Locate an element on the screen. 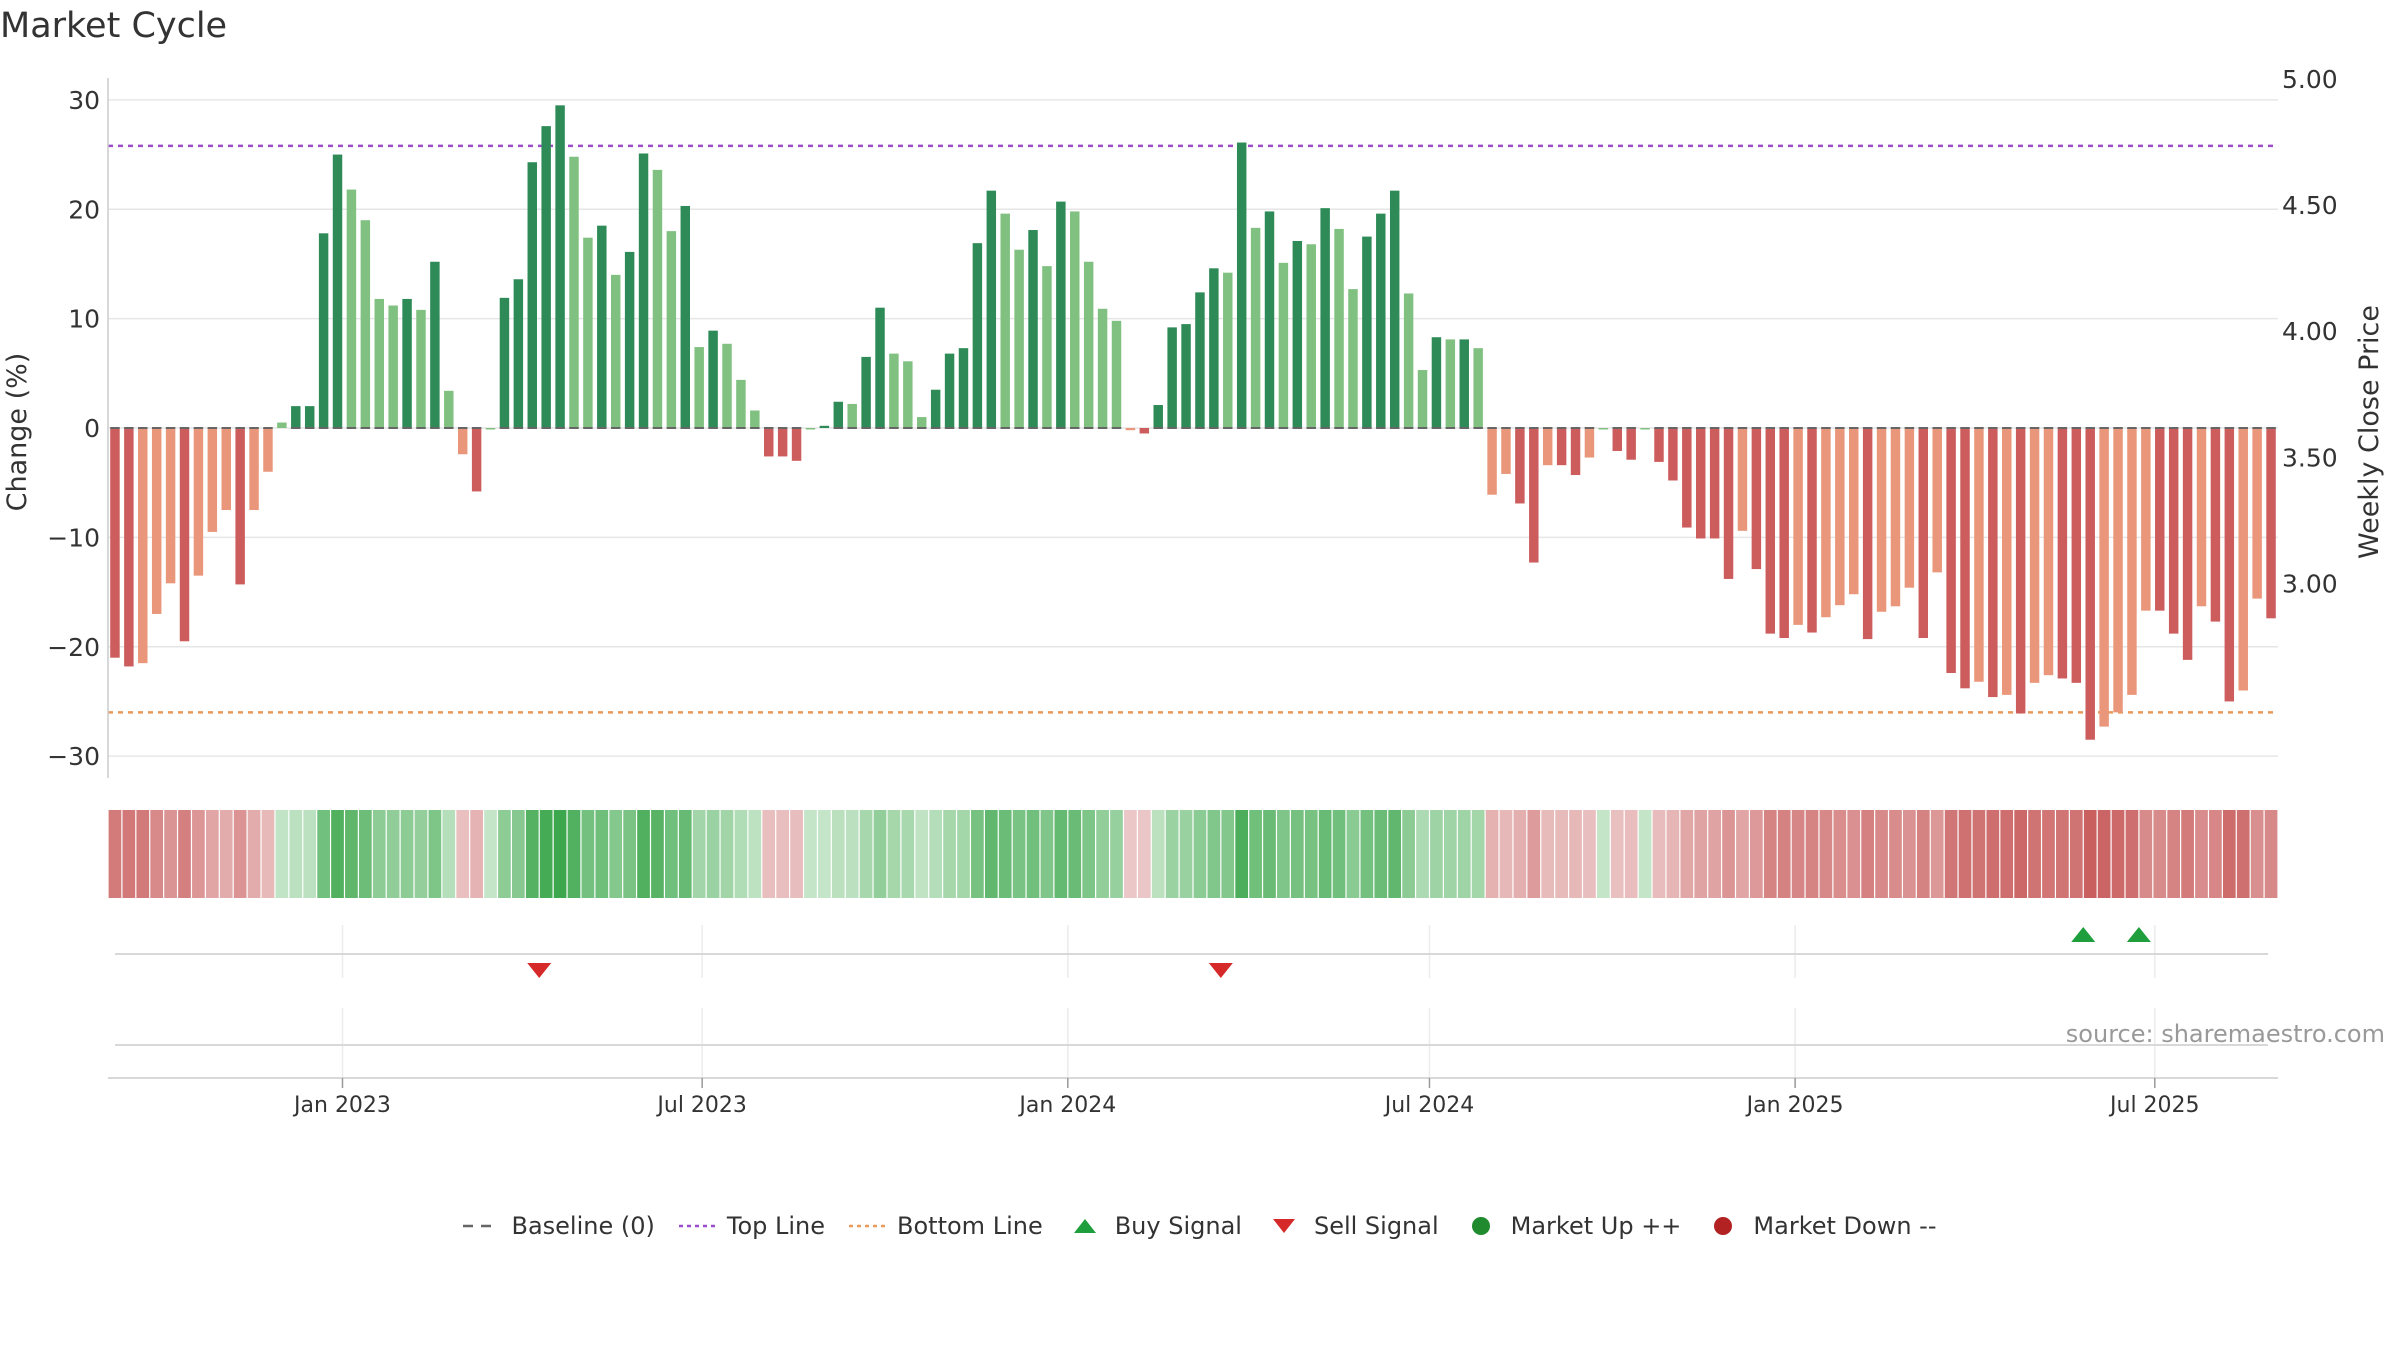 This screenshot has height=1350, width=2400. x-tick-label: Jul 2023 is located at coordinates (701, 1105).